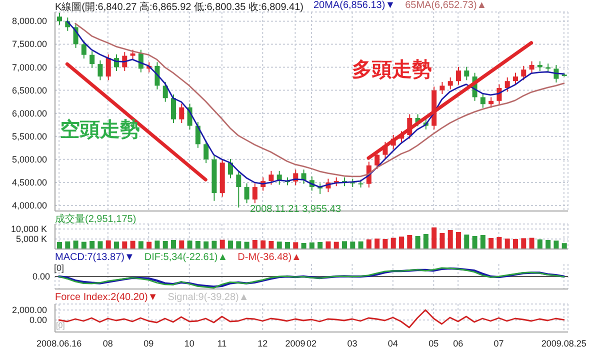 This screenshot has height=350, width=600. I want to click on x-tick-label: 02, so click(311, 343).